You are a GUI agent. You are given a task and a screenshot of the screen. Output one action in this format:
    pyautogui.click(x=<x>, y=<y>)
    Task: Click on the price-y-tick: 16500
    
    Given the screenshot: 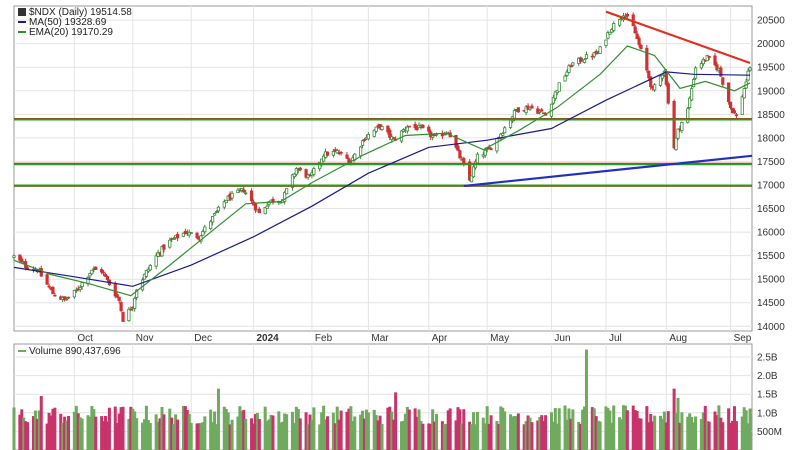 What is the action you would take?
    pyautogui.click(x=771, y=209)
    